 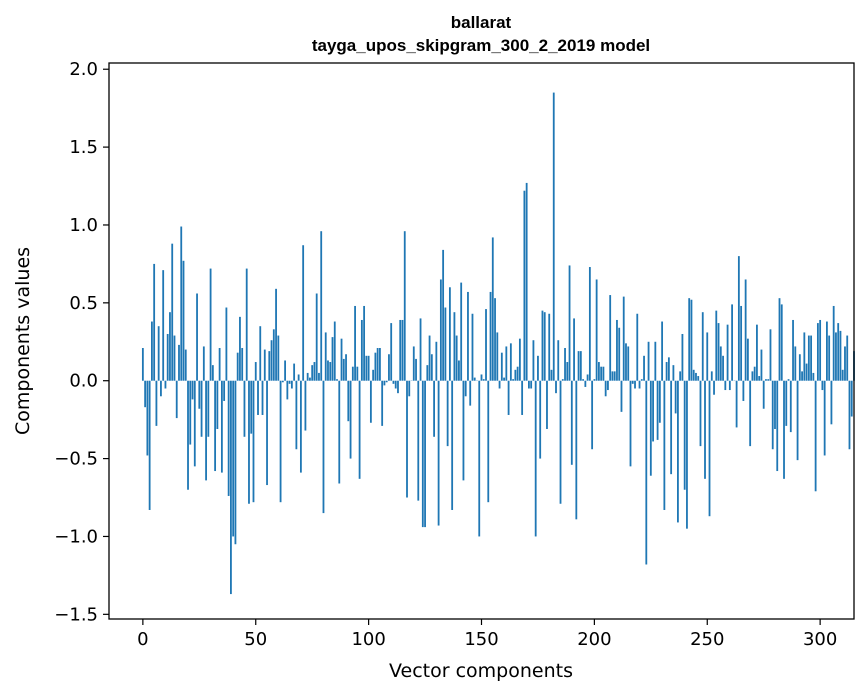 What do you see at coordinates (481, 45) in the screenshot?
I see `chart-subtitle: tayga_upos_skipgram_300_2_2019 model` at bounding box center [481, 45].